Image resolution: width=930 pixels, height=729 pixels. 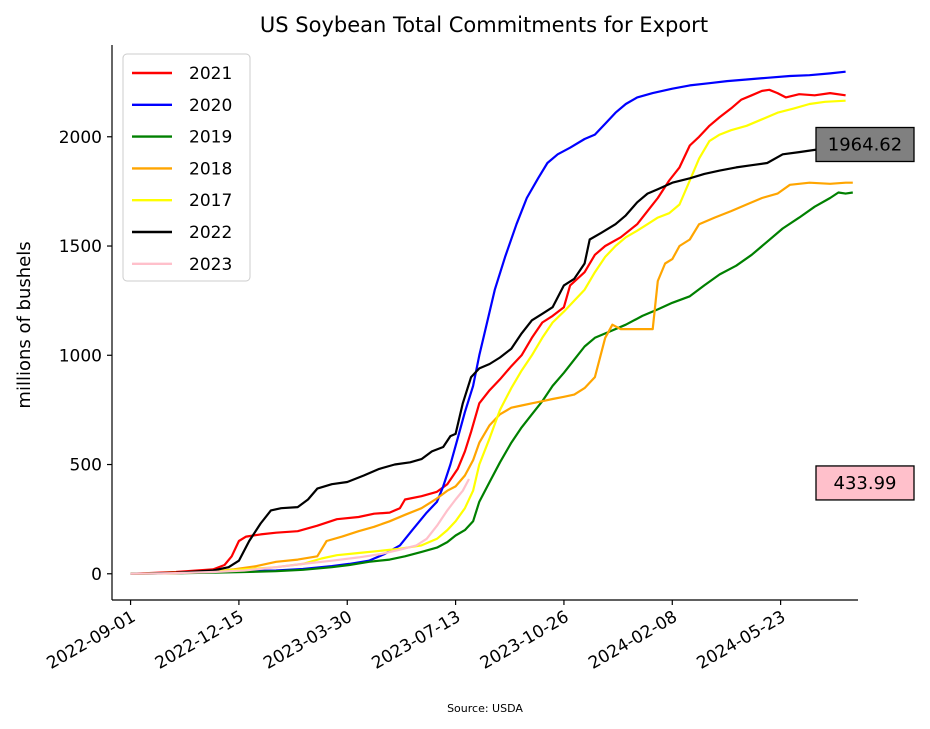 I want to click on y-tick-label: 1500, so click(x=80, y=247).